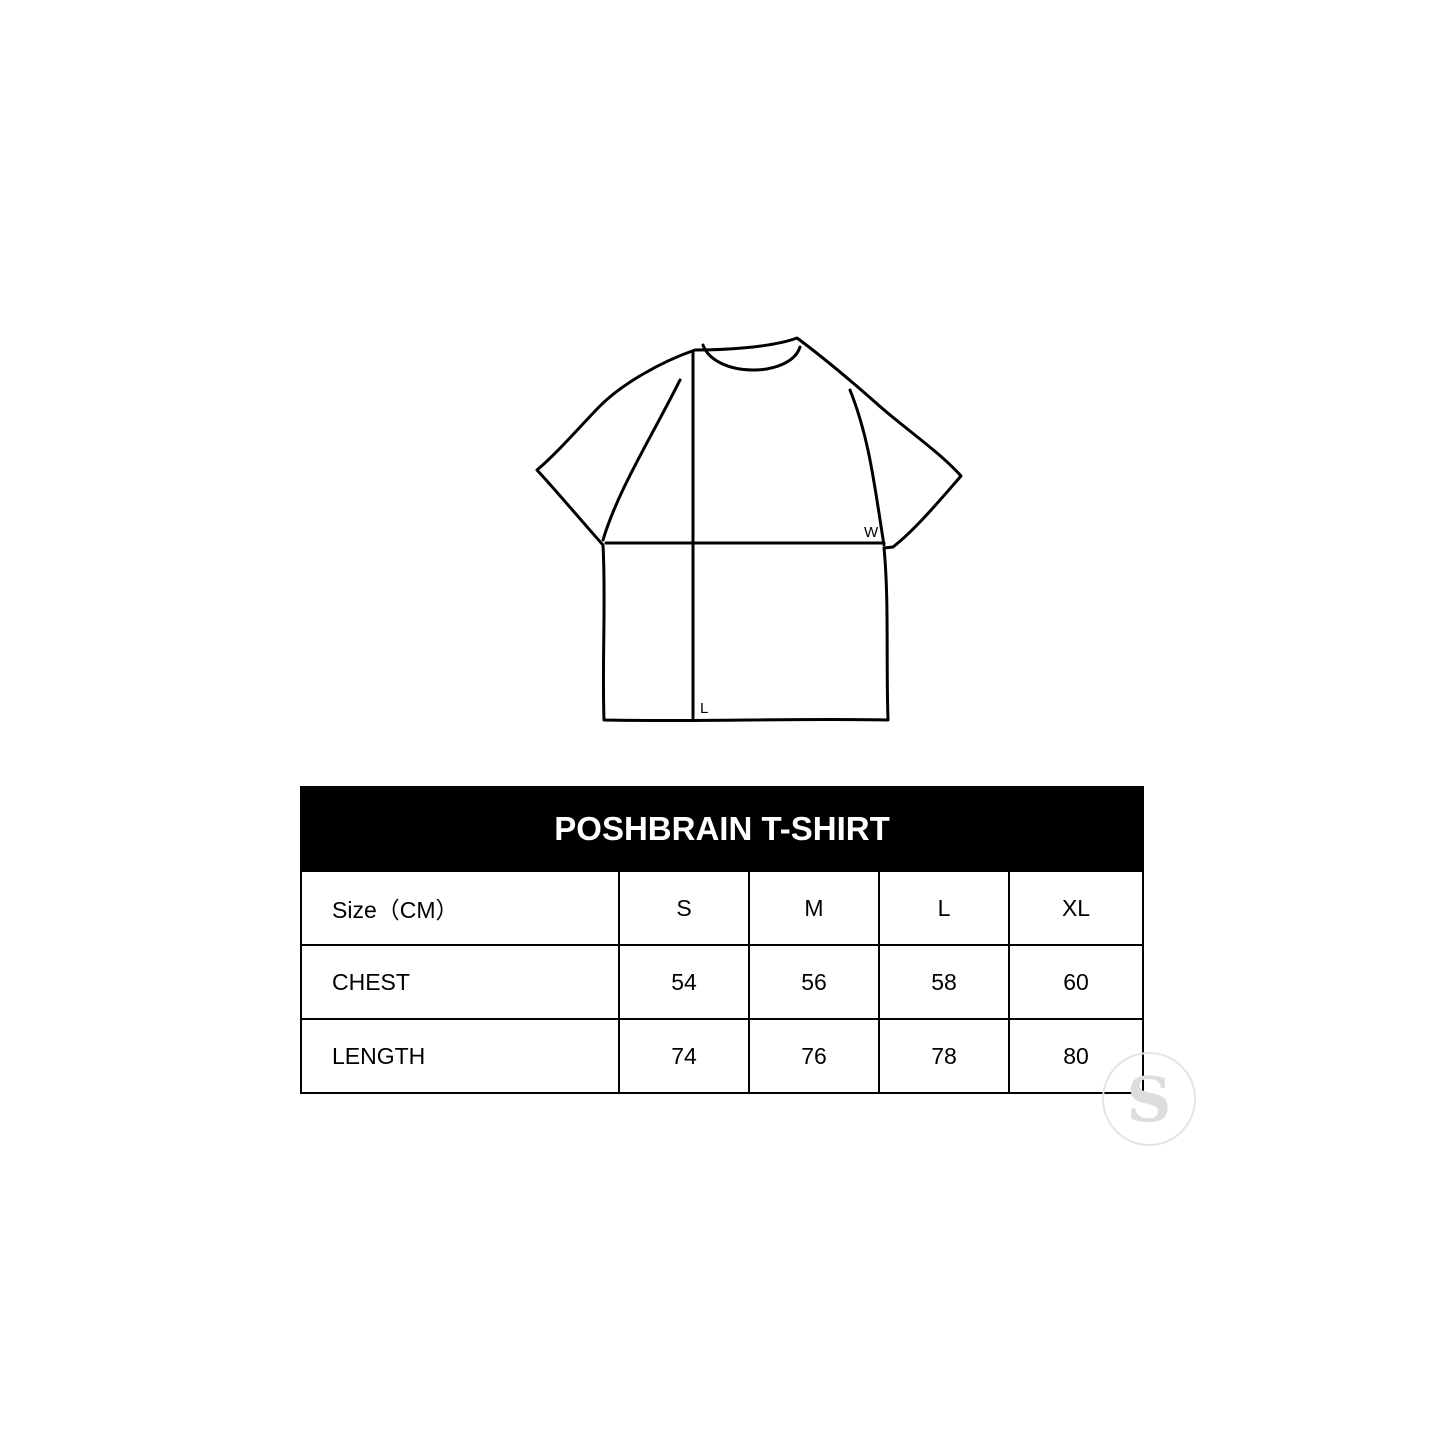  What do you see at coordinates (814, 1056) in the screenshot?
I see `cell: 76` at bounding box center [814, 1056].